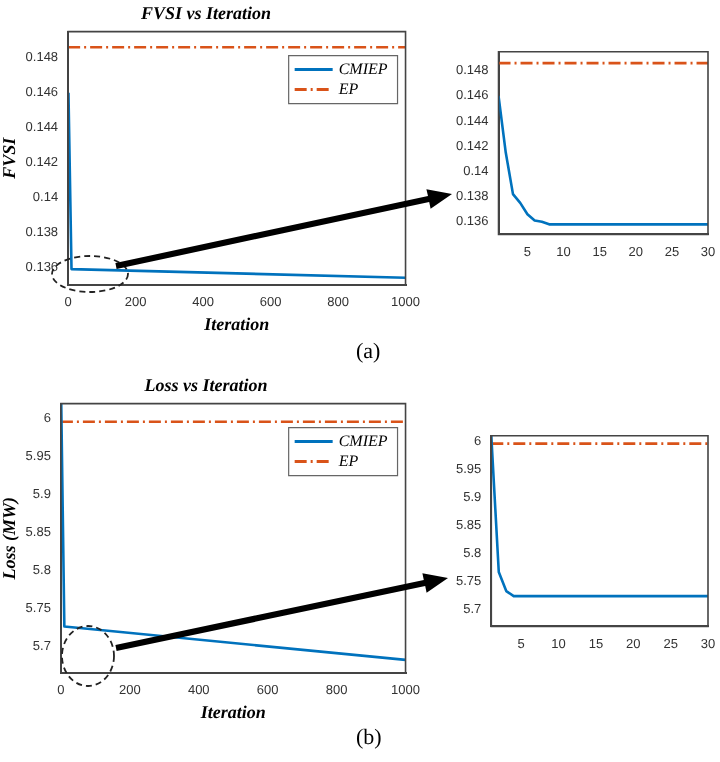  I want to click on y-axis-title: FVSI, so click(10, 158).